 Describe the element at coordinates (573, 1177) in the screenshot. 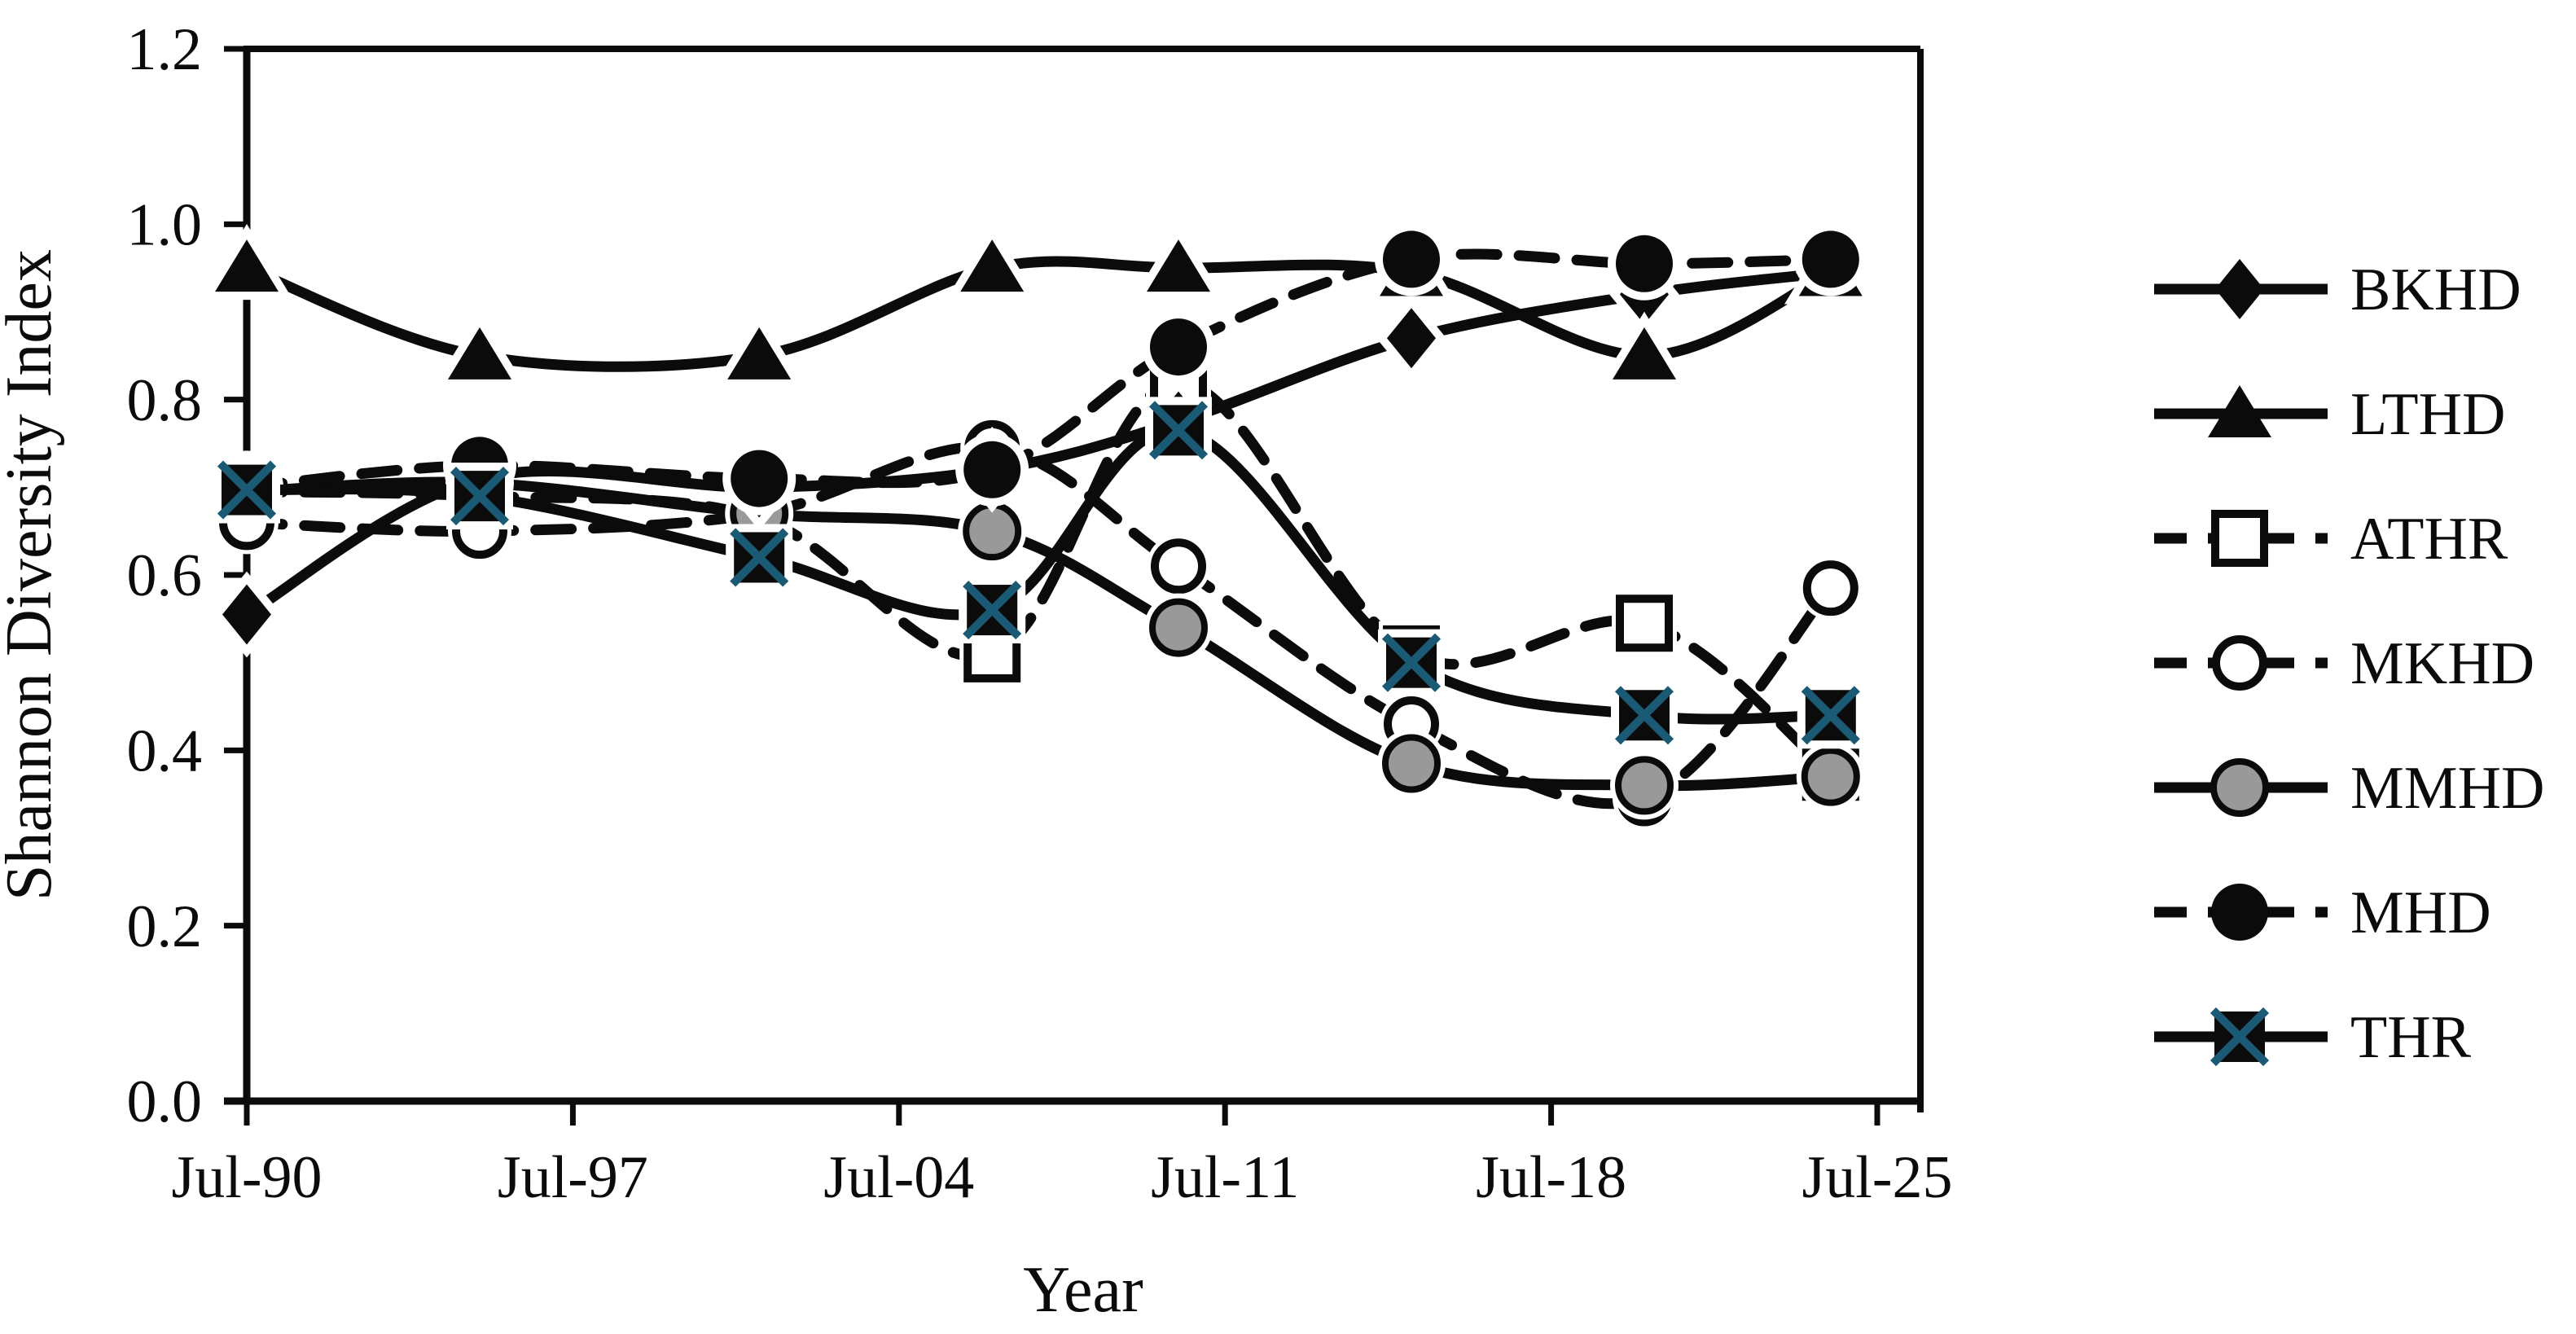

I see `x-tick-label: Jul-97` at that location.